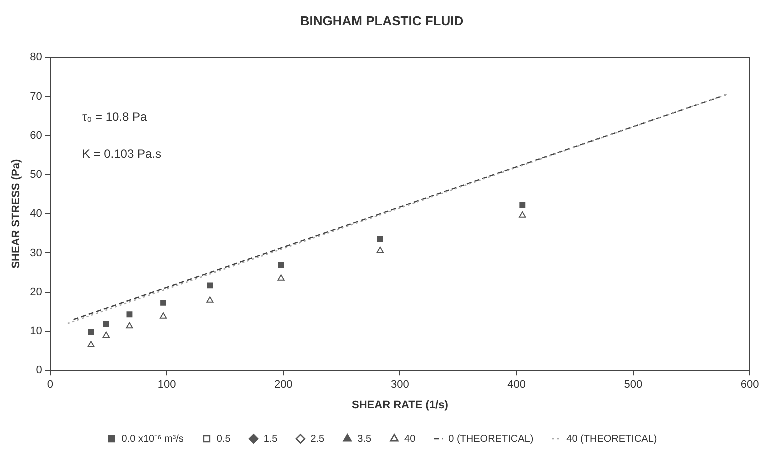 The width and height of the screenshot is (776, 458). Describe the element at coordinates (224, 439) in the screenshot. I see `legend-label: 0.5` at that location.